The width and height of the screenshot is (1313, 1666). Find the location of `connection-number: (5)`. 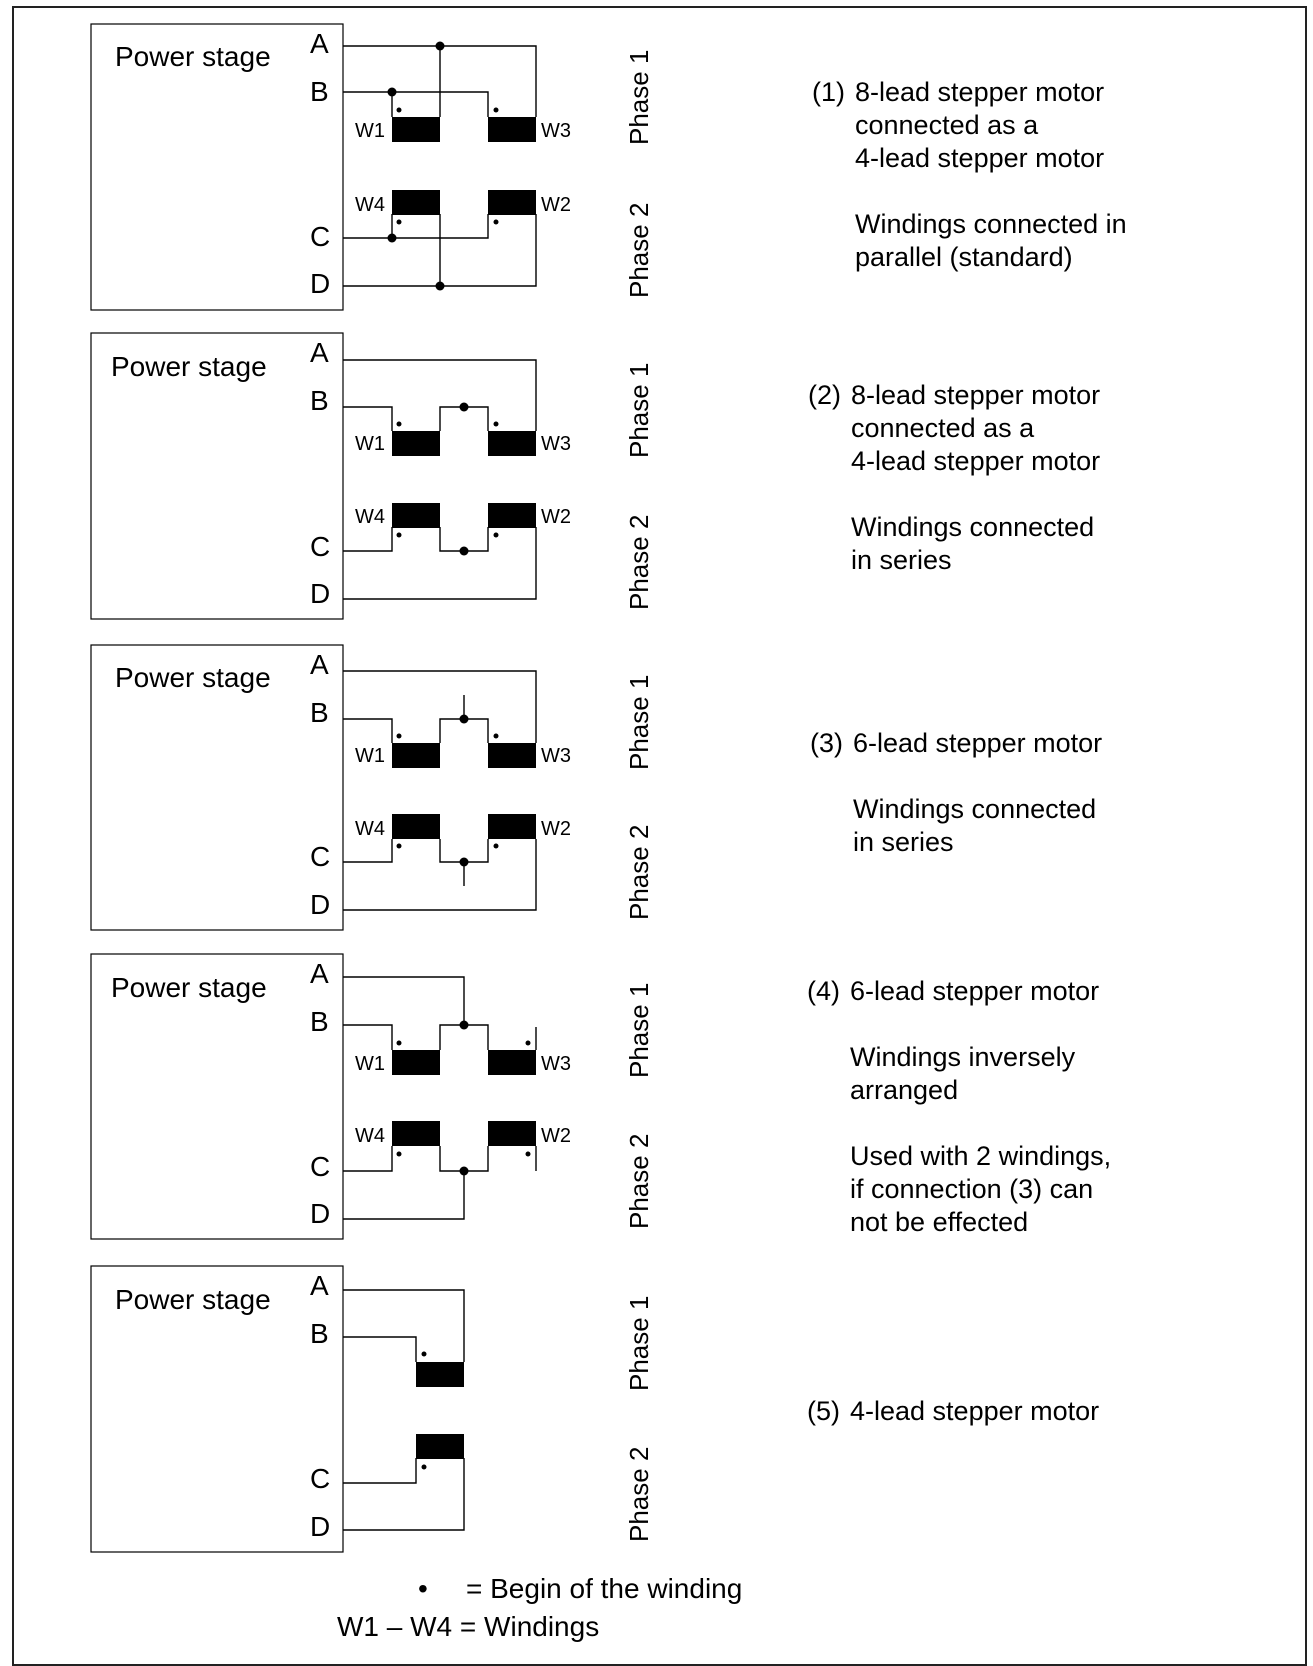

connection-number: (5) is located at coordinates (823, 1411).